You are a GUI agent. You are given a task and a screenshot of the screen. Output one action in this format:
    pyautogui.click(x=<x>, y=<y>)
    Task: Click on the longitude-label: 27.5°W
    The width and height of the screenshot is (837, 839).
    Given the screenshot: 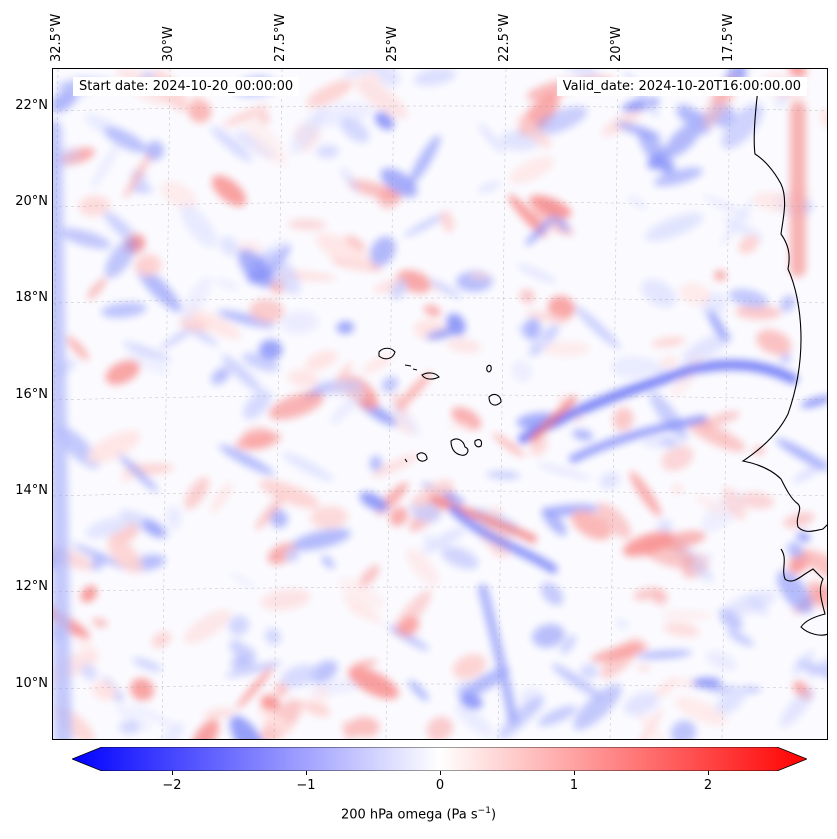 What is the action you would take?
    pyautogui.click(x=280, y=37)
    